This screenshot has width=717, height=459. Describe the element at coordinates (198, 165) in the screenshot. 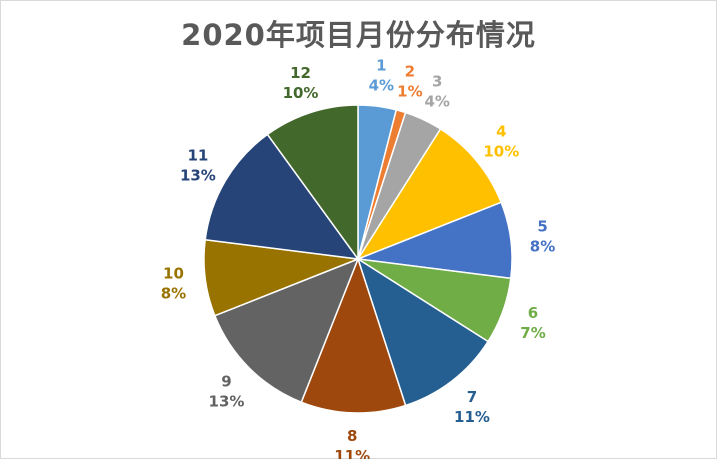

I see `data-label-11: 11 13%` at that location.